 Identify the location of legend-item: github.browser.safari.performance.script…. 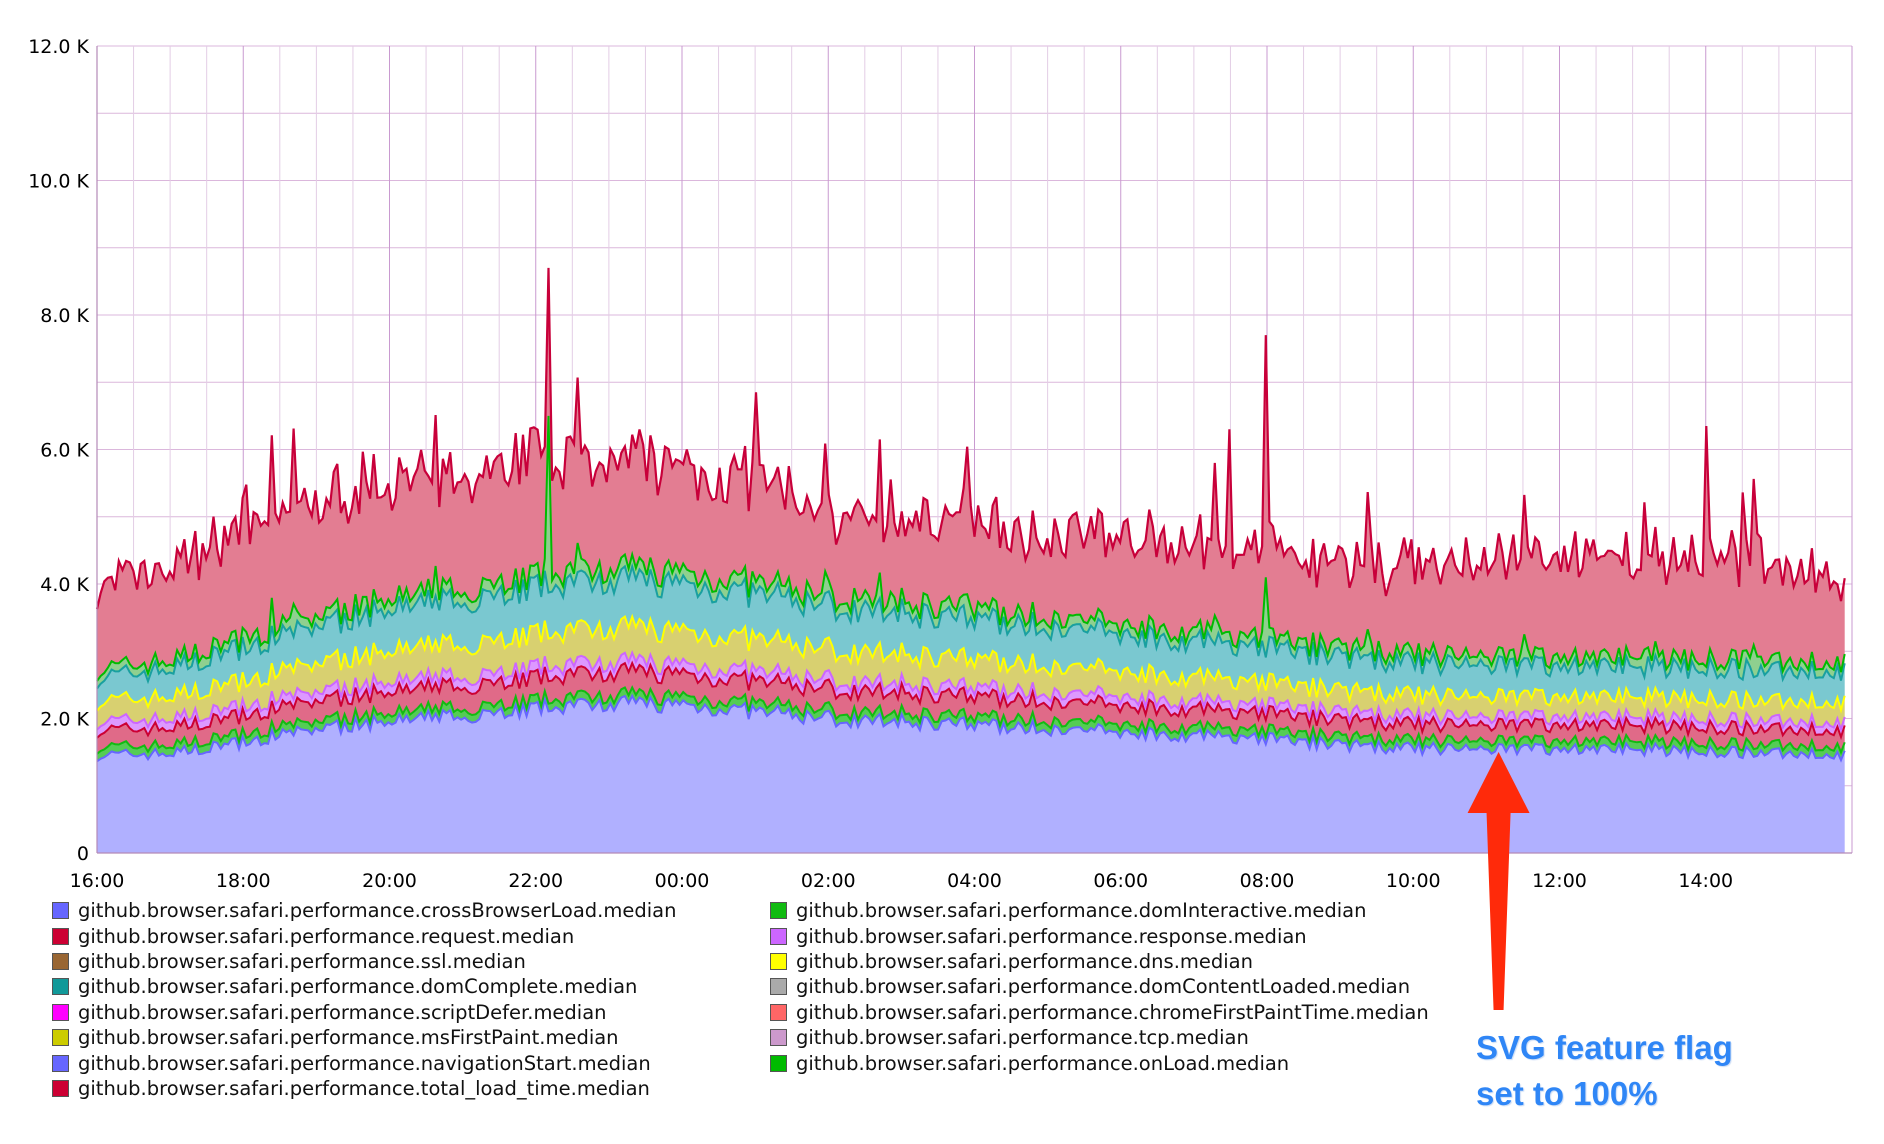
(364, 1012).